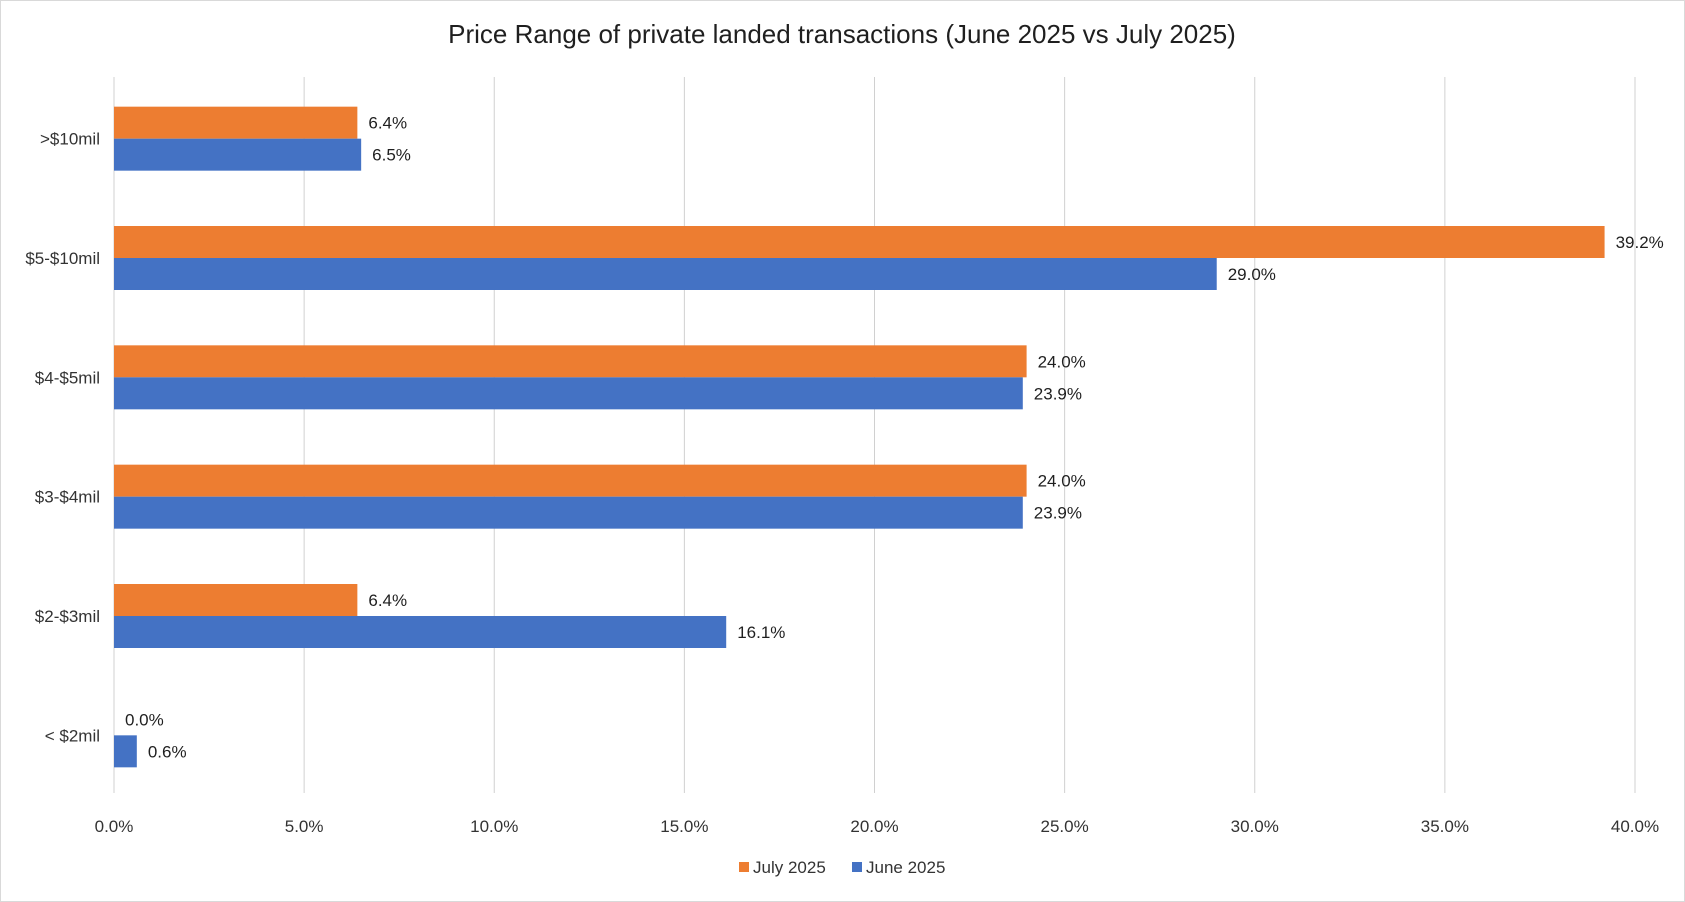  Describe the element at coordinates (1065, 826) in the screenshot. I see `x-tick-label: 25.0%` at that location.